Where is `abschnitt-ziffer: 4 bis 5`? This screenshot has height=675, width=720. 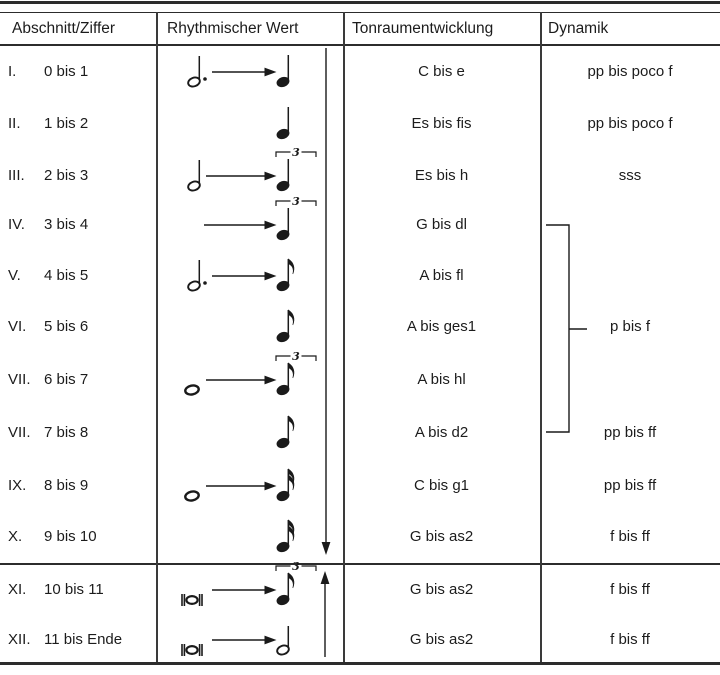
abschnitt-ziffer: 4 bis 5 is located at coordinates (66, 275).